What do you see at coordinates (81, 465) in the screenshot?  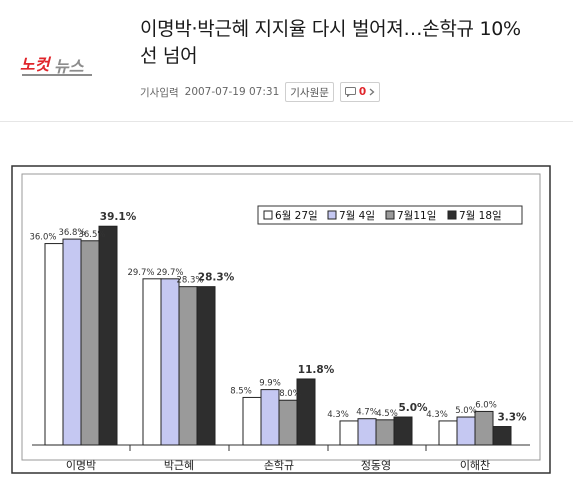 I see `category-label: 이명박` at bounding box center [81, 465].